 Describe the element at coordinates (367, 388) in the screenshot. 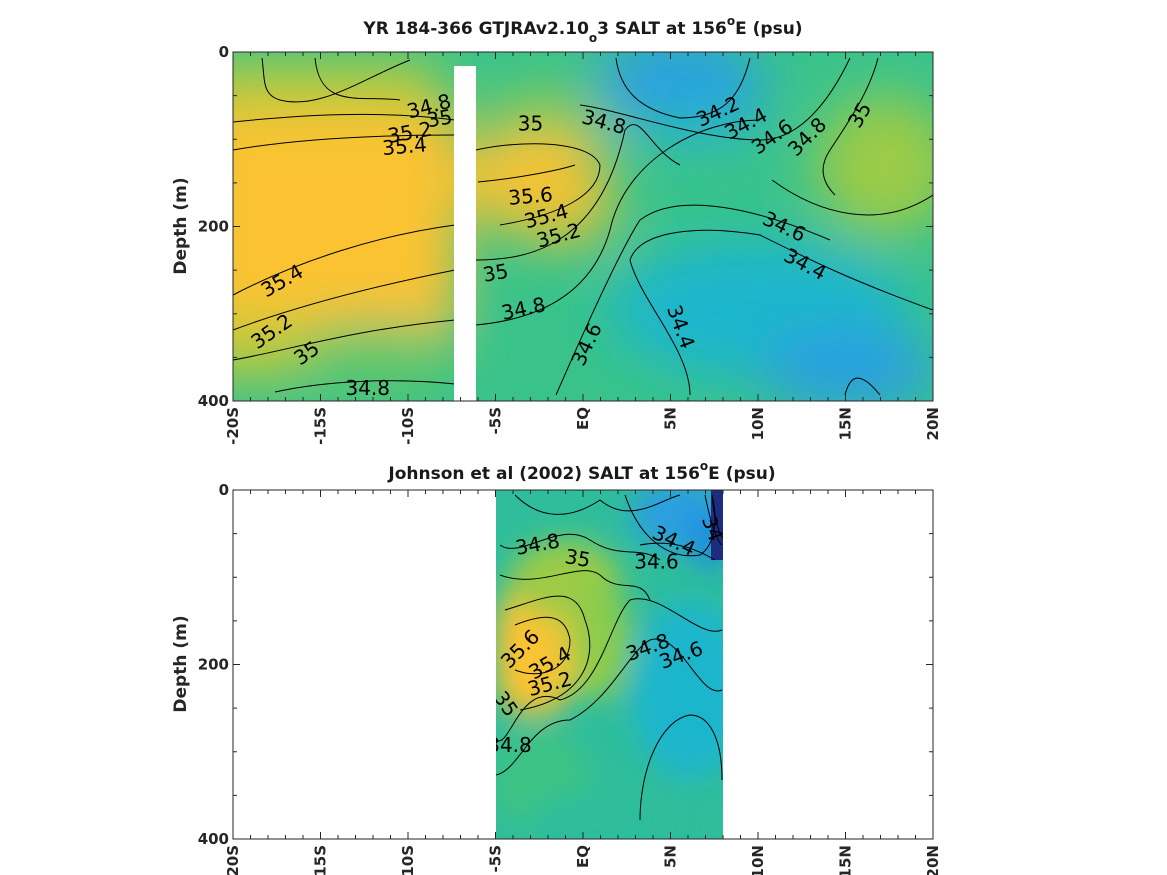

I see `top-contour-label: 34.8` at that location.